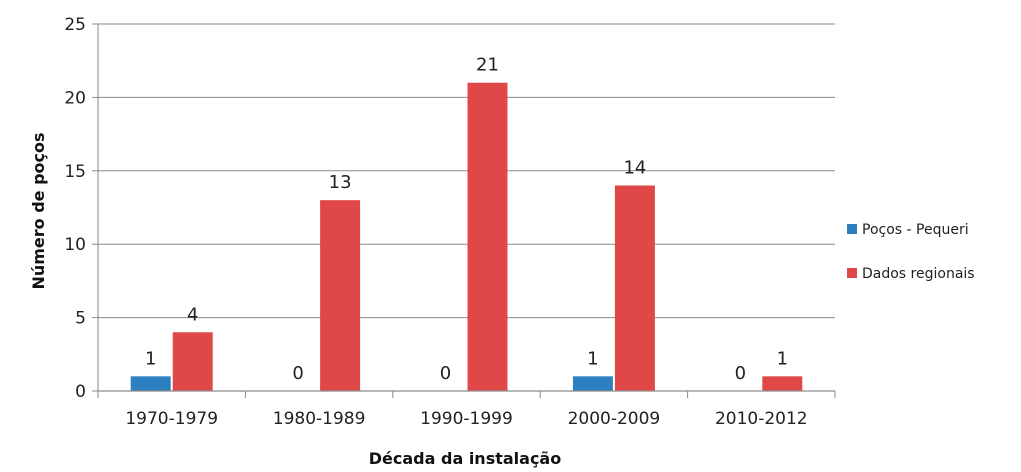  Describe the element at coordinates (75, 25) in the screenshot. I see `y-tick-label: 25` at that location.